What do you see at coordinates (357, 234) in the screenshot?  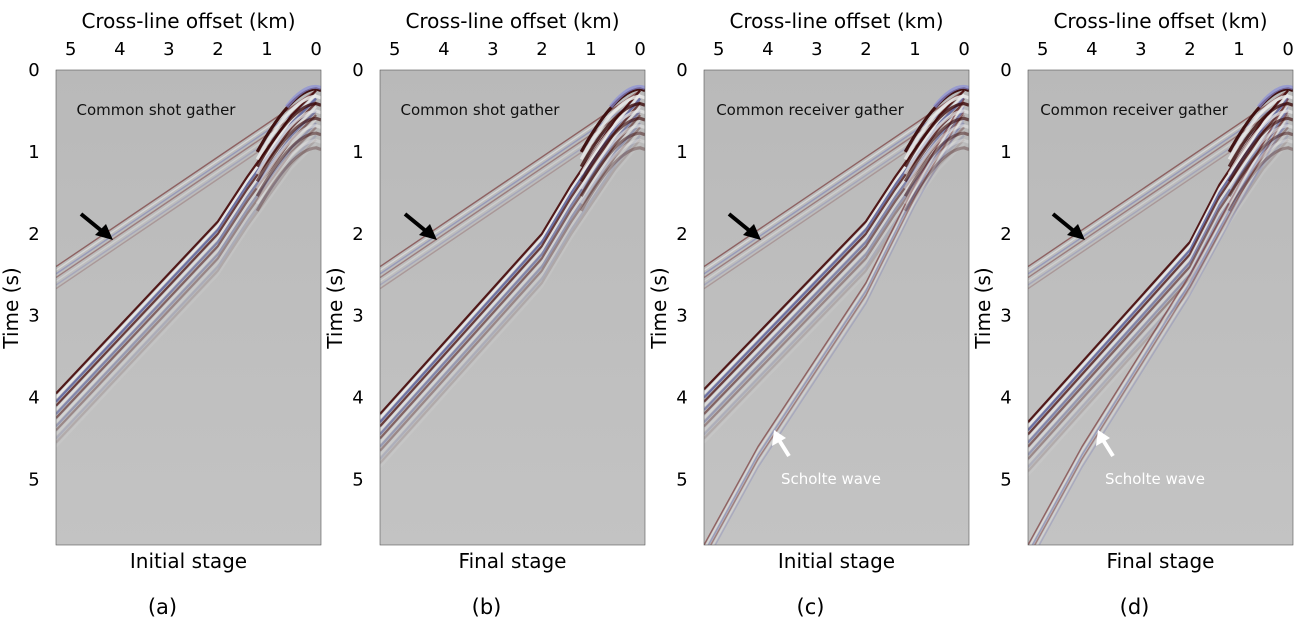 I see `y-tick-label: 2` at bounding box center [357, 234].